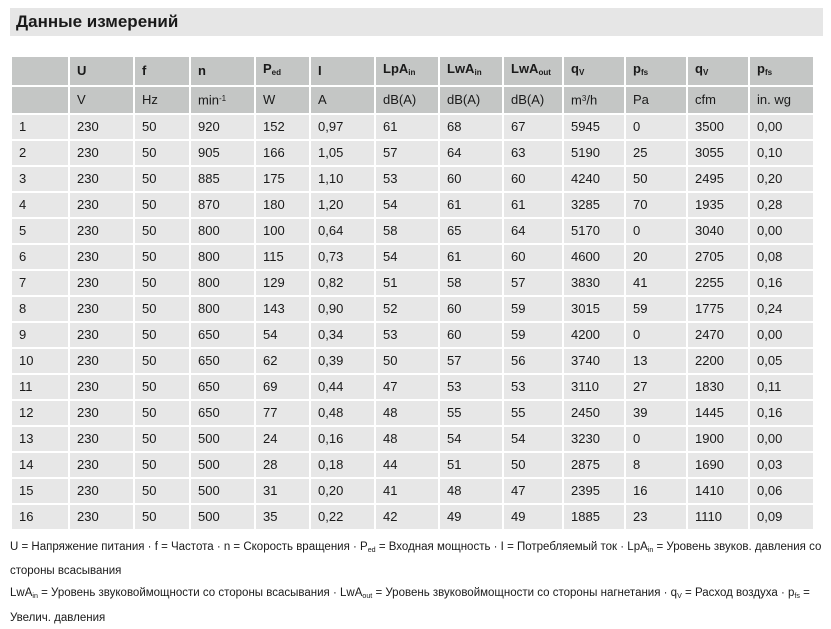 The width and height of the screenshot is (831, 629). What do you see at coordinates (594, 204) in the screenshot?
I see `table-cell: 3285` at bounding box center [594, 204].